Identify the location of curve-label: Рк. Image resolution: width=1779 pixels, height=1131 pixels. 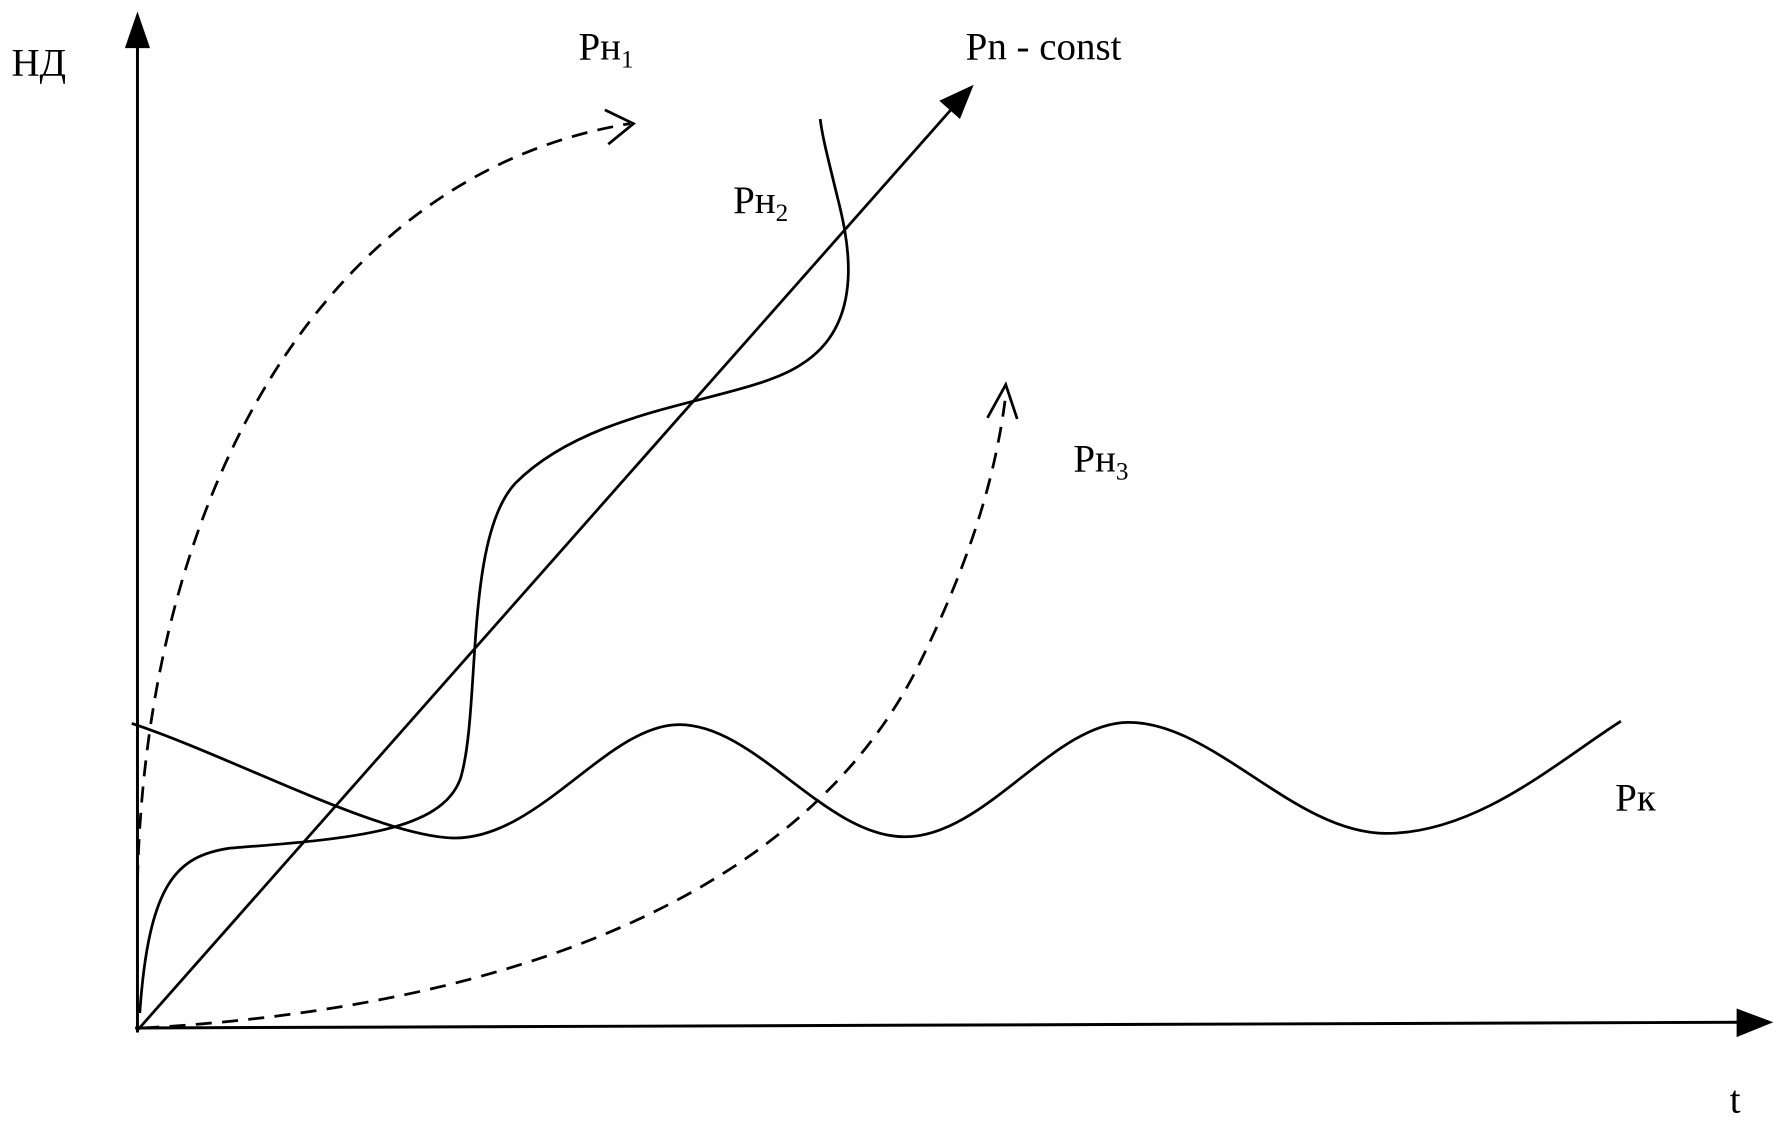
(1635, 797).